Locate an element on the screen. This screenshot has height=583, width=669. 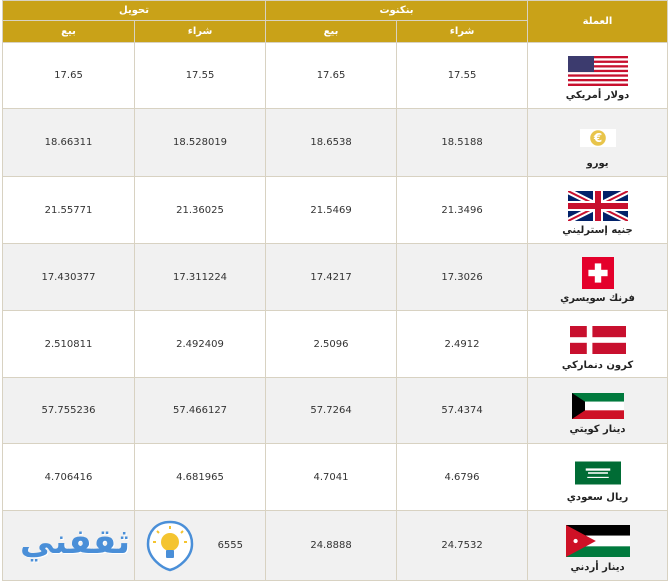
currency-cell: فرنك سويسري is located at coordinates (598, 277).